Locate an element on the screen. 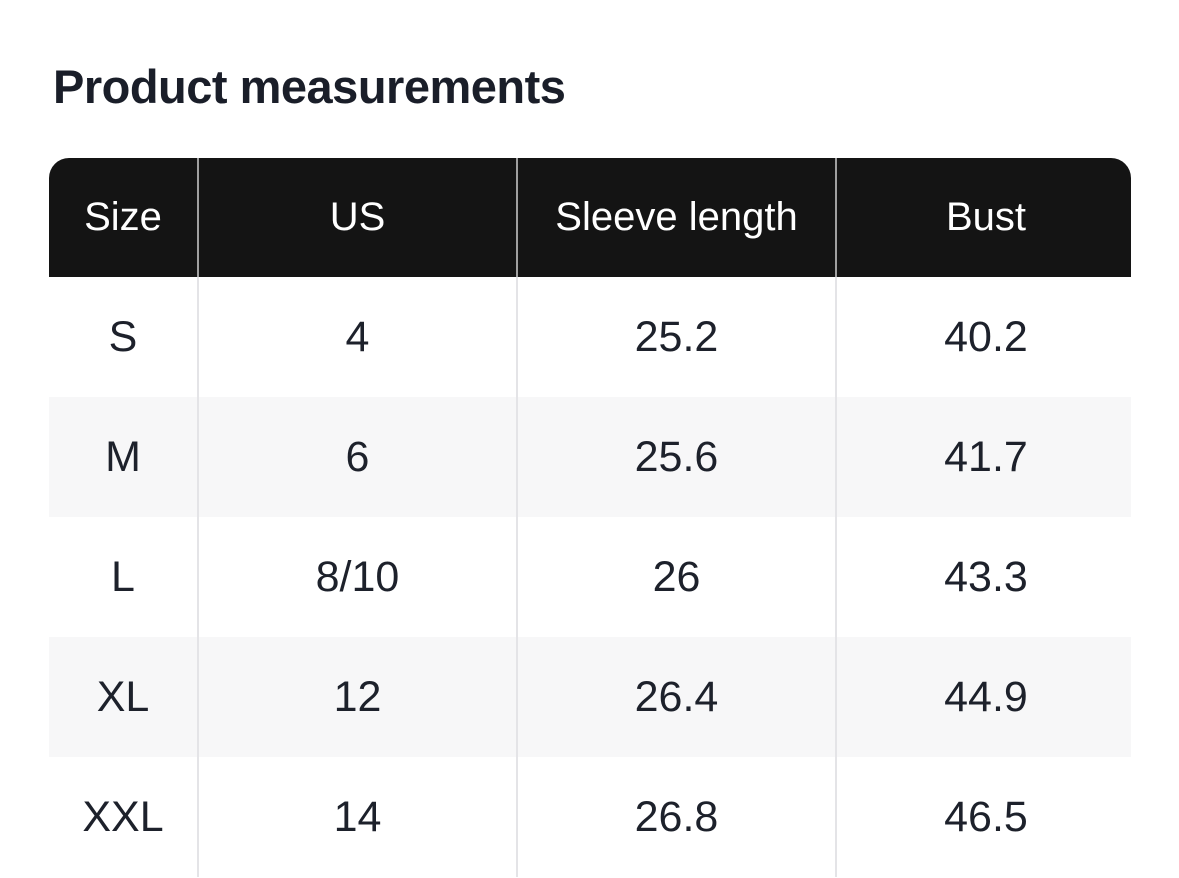  table-row-xl: XL 12 26.4 44.9 is located at coordinates (590, 697).